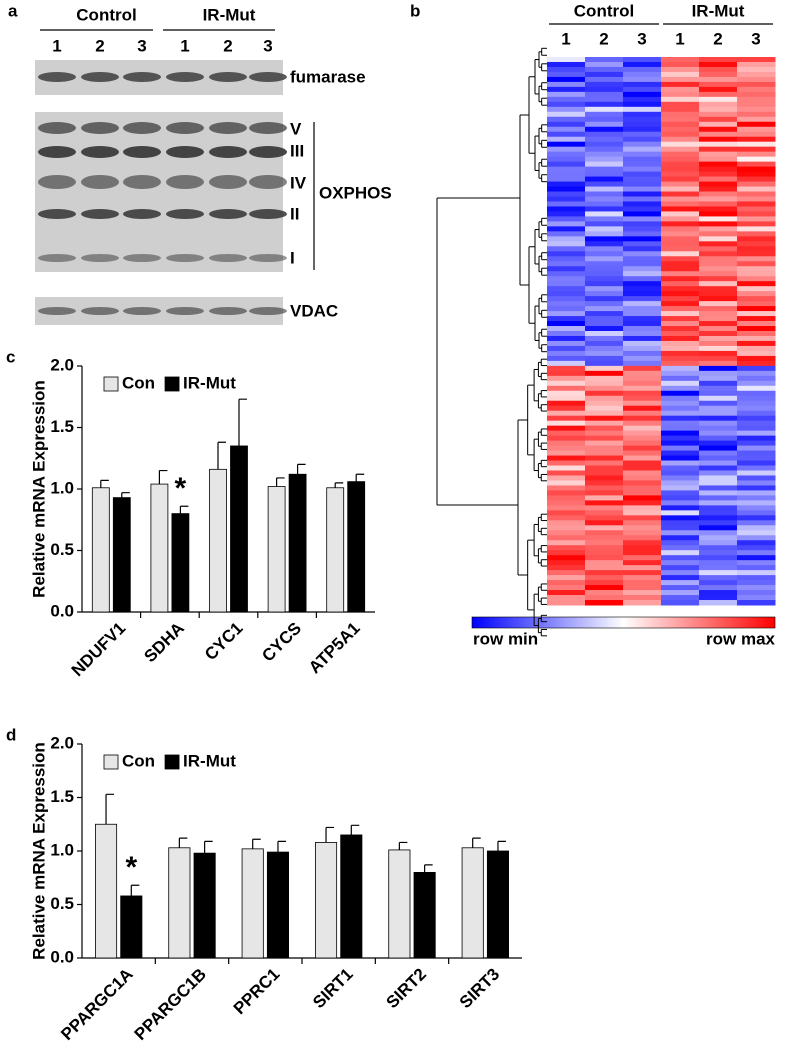 The height and width of the screenshot is (1058, 787). I want to click on group-label: Control, so click(604, 10).